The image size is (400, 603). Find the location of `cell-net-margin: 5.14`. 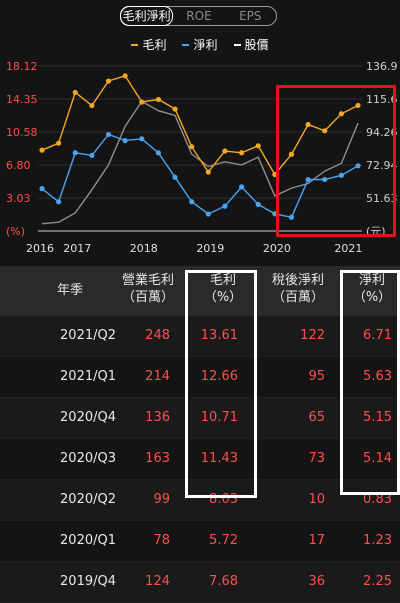

cell-net-margin: 5.14 is located at coordinates (377, 458).